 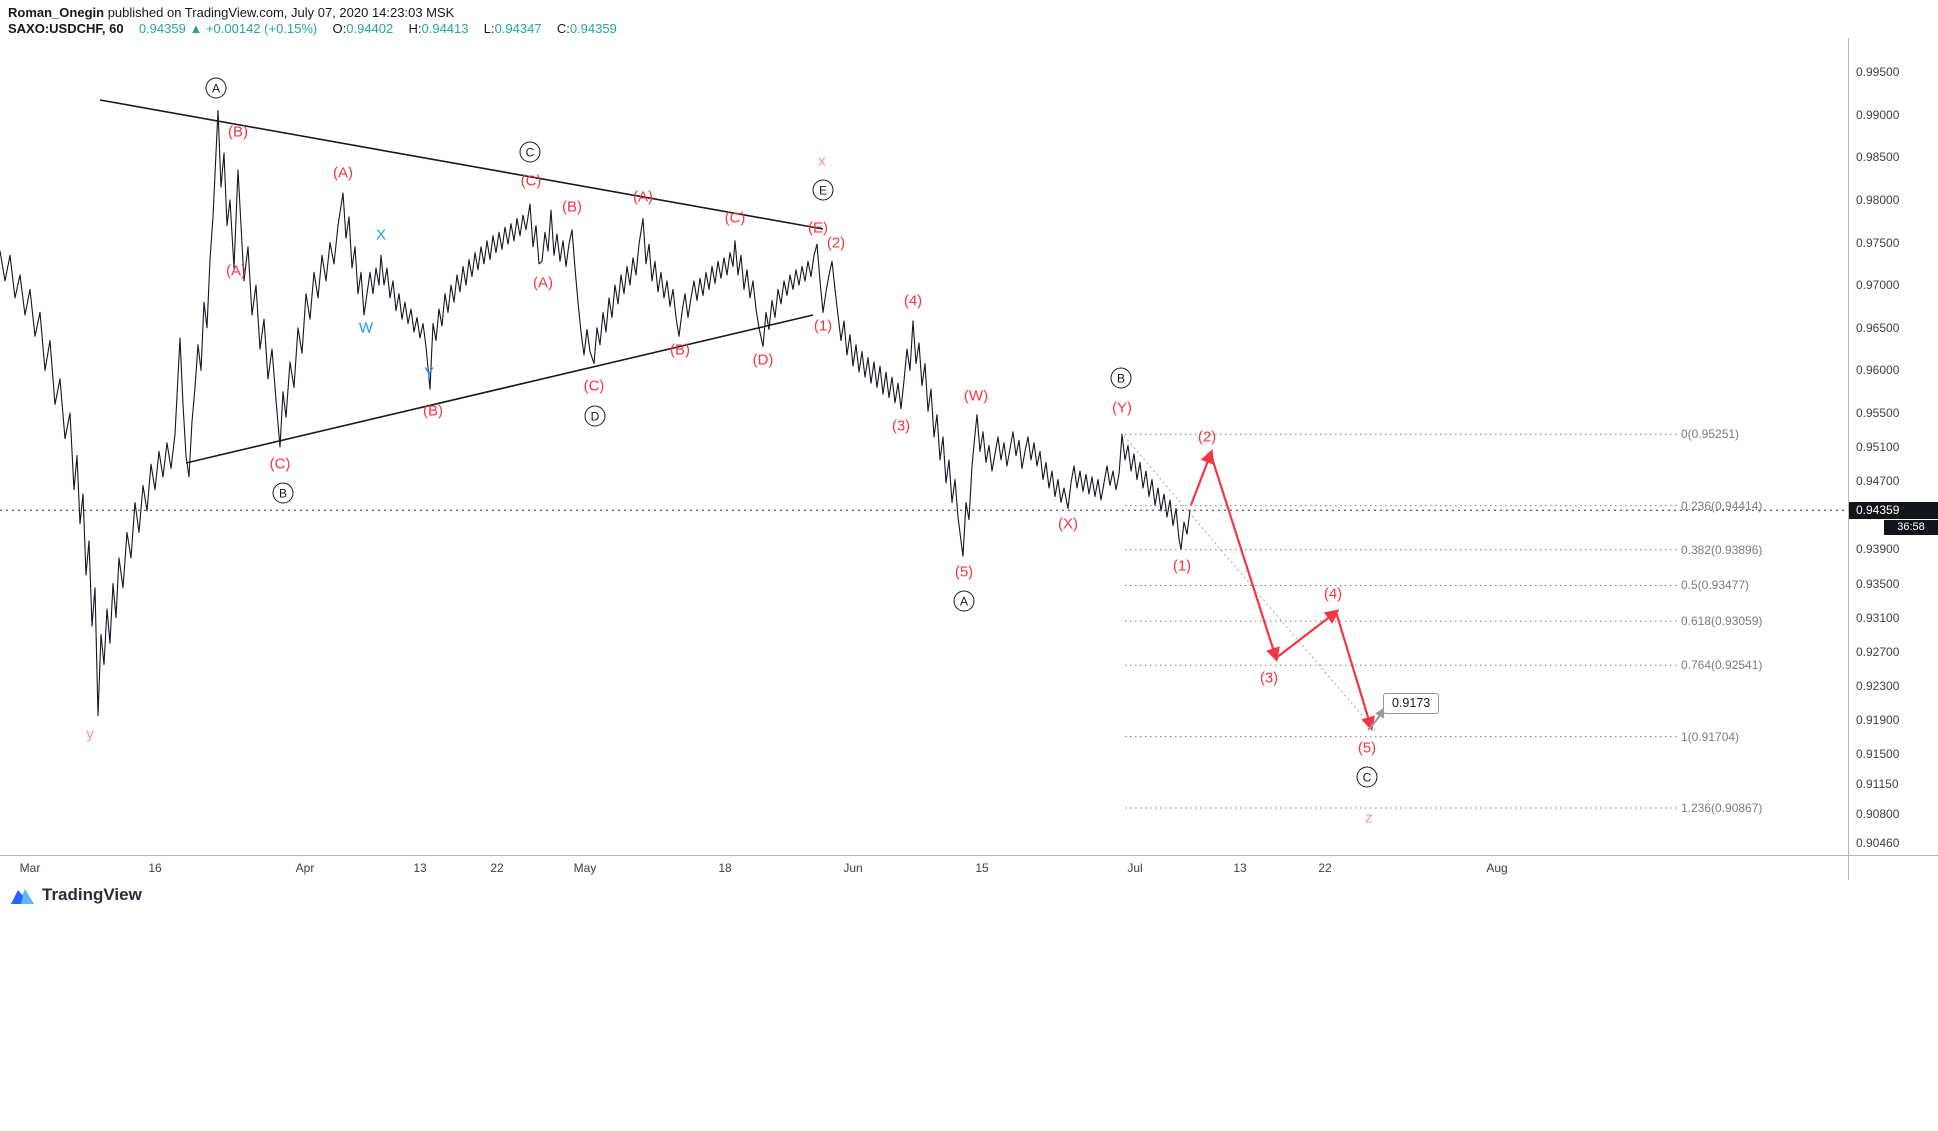 I want to click on price-axis-label: 0.97500, so click(x=1878, y=242).